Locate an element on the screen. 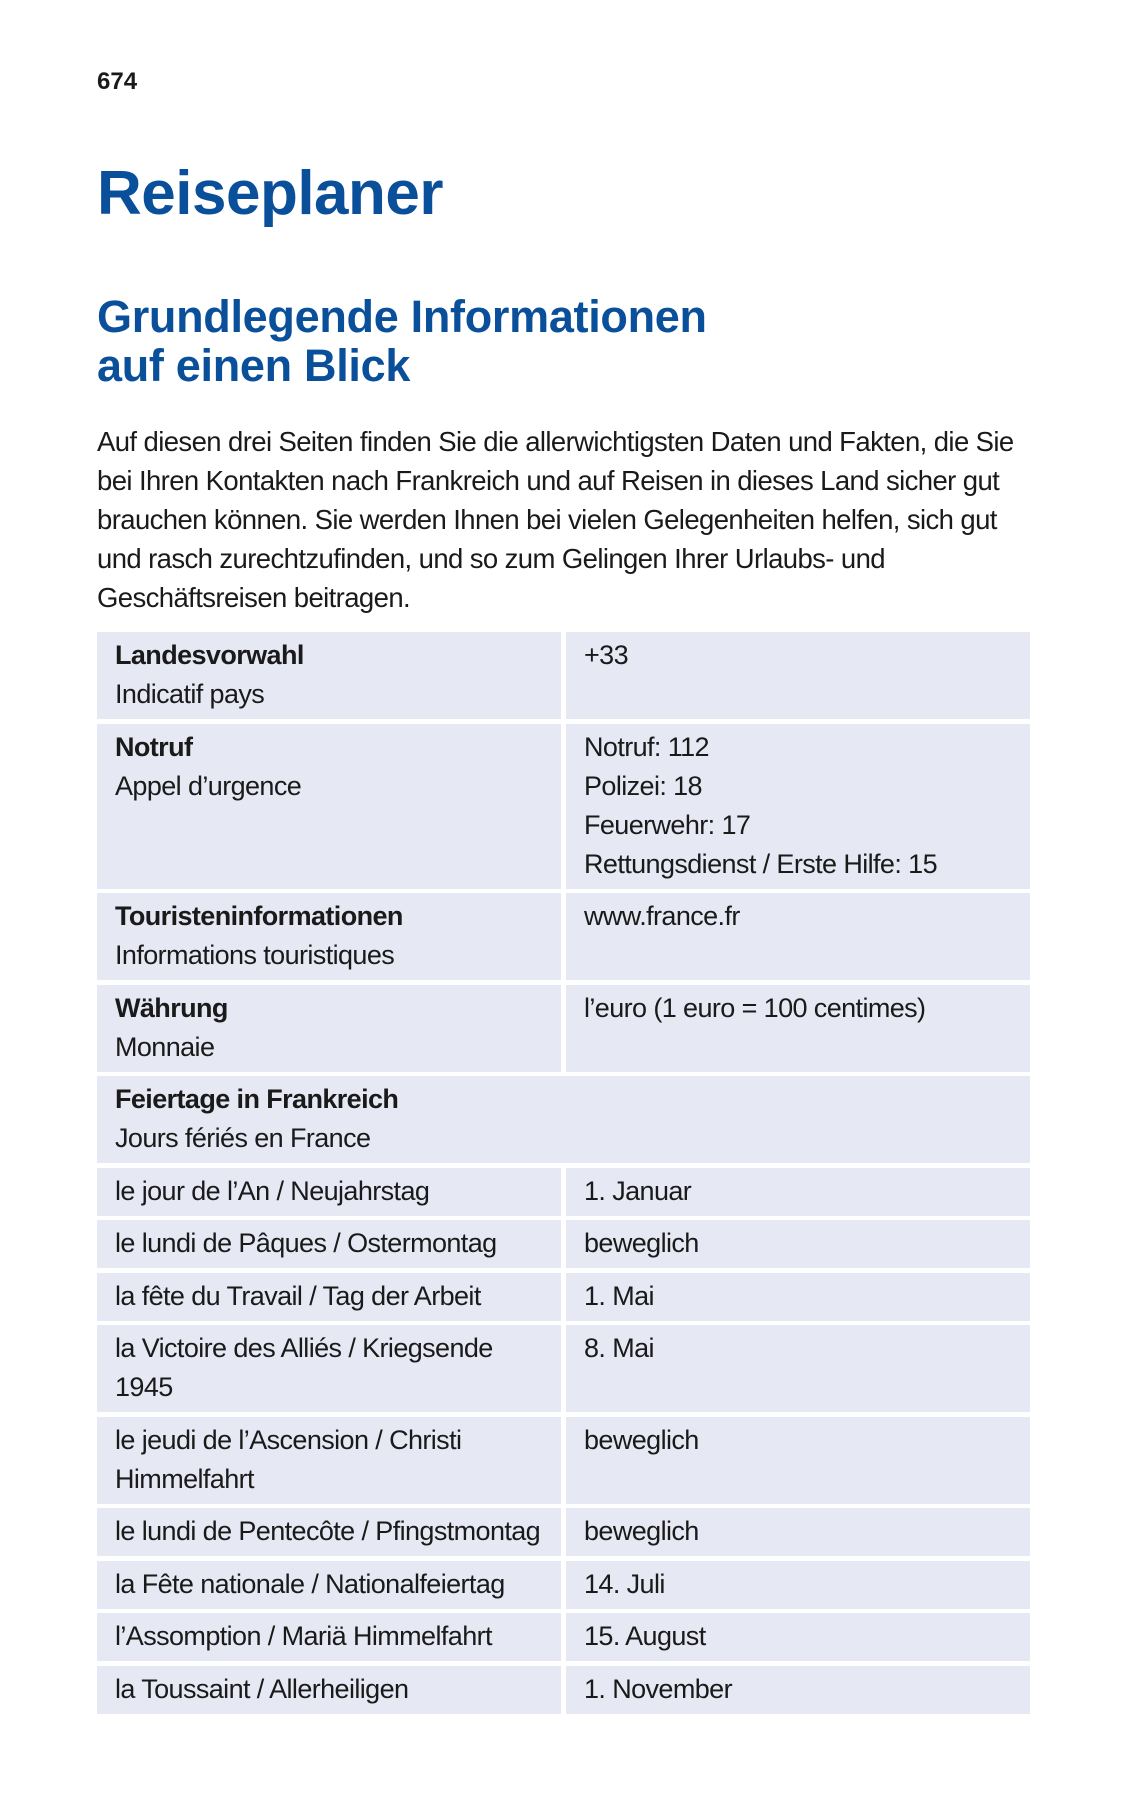  info-label-fr: Monnaie is located at coordinates (165, 1046).